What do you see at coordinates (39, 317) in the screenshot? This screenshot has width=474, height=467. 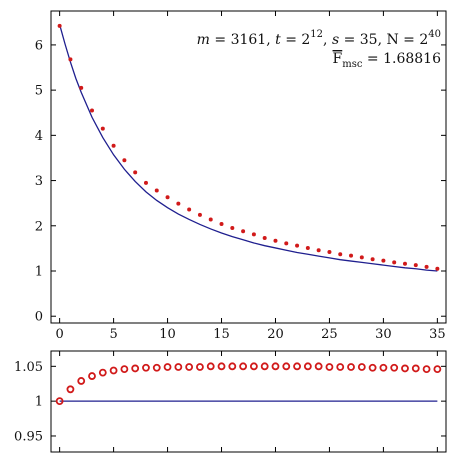 I see `top-y-tick-label: 0` at bounding box center [39, 317].